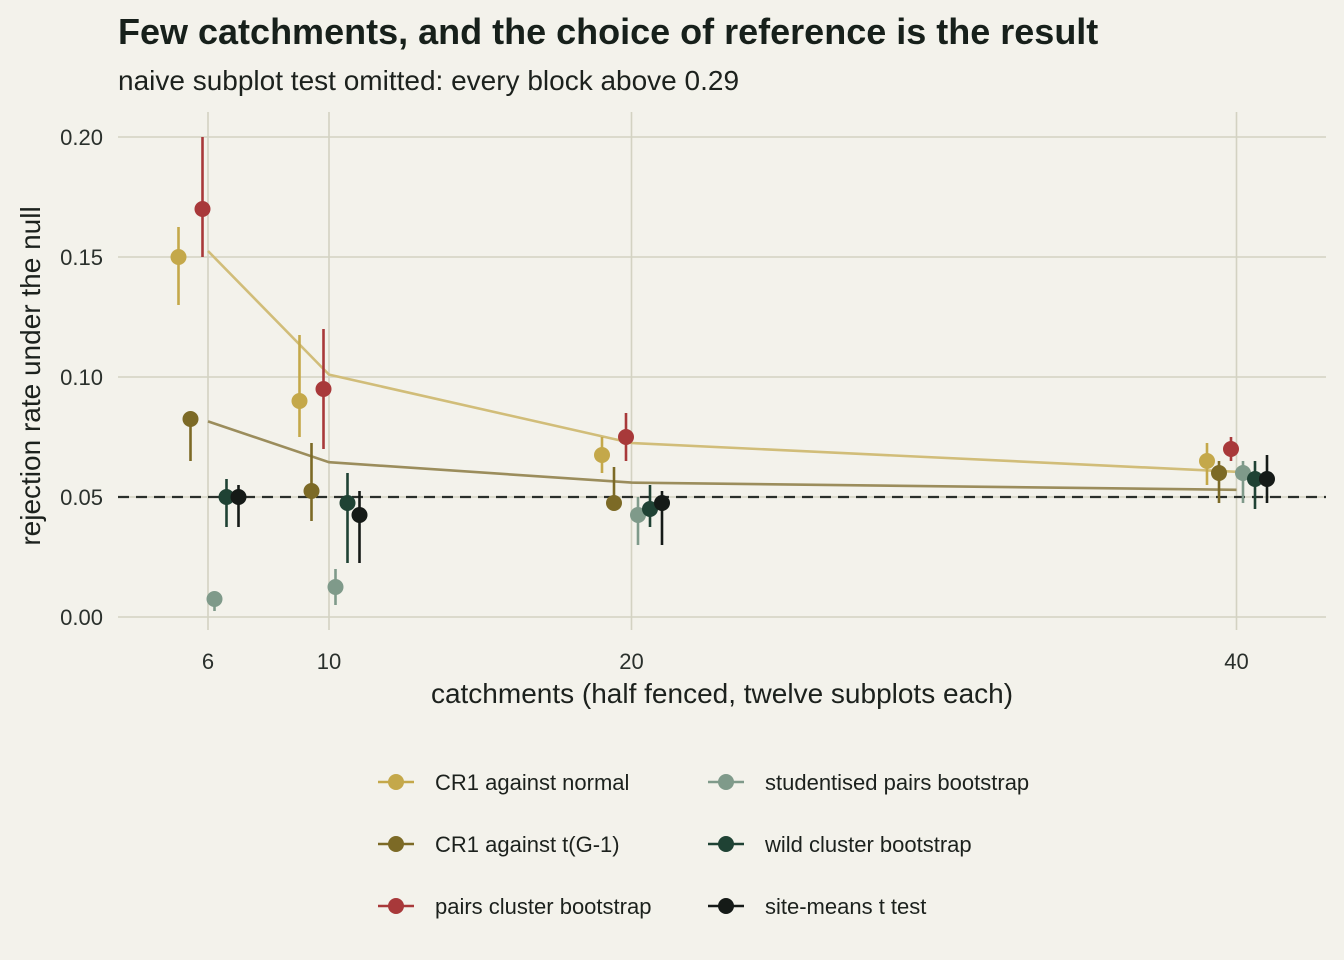  I want to click on legend-label: CR1 against normal, so click(532, 782).